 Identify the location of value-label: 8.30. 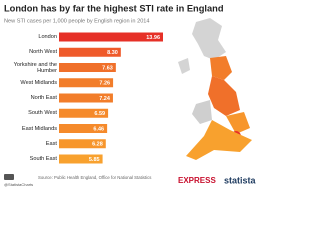
(112, 53).